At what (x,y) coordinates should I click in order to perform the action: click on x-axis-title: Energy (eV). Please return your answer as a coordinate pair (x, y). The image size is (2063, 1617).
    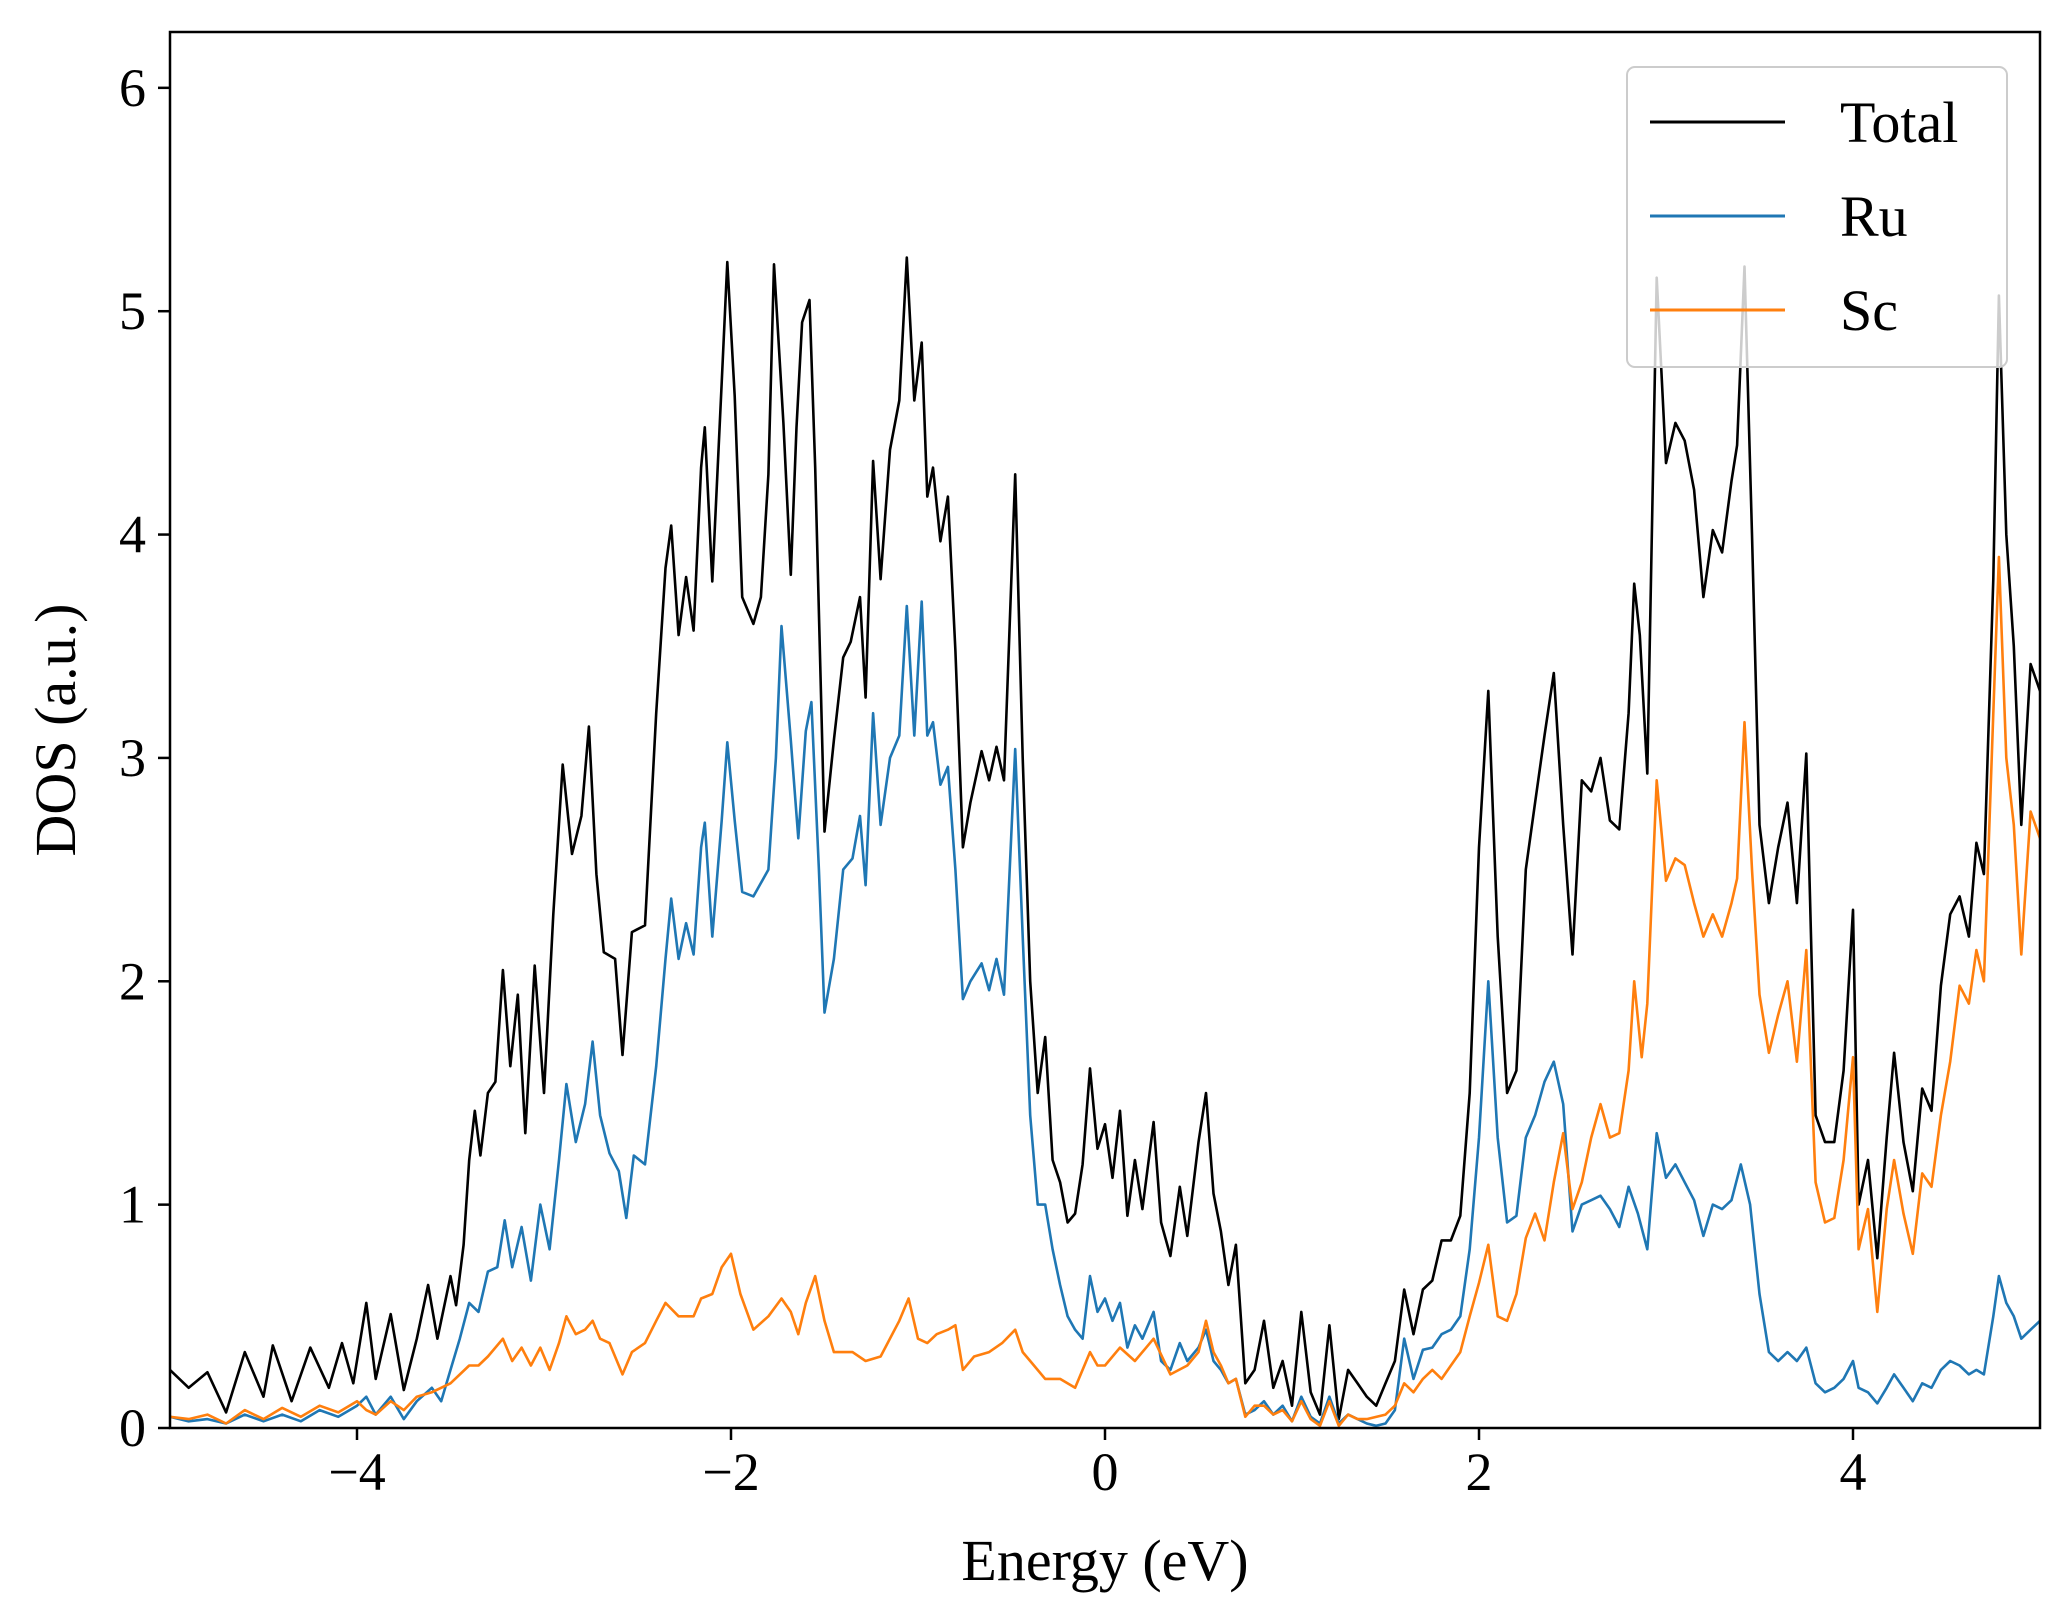
    Looking at the image, I should click on (1104, 1560).